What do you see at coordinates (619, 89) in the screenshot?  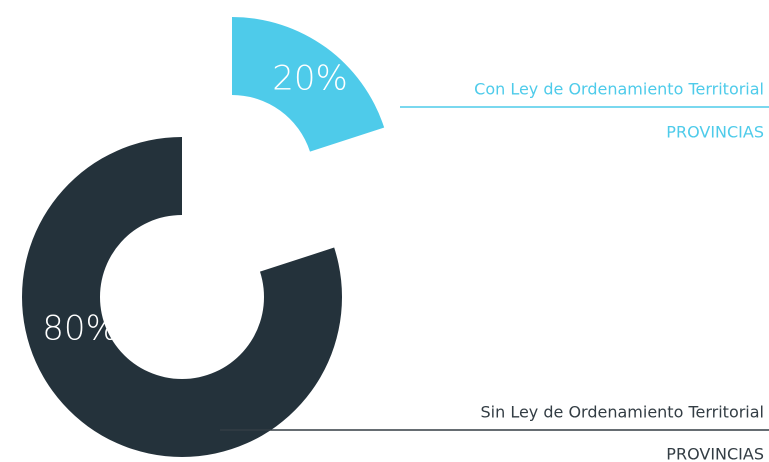 I see `legend-label: Con Ley de Ordenamiento Territorial` at bounding box center [619, 89].